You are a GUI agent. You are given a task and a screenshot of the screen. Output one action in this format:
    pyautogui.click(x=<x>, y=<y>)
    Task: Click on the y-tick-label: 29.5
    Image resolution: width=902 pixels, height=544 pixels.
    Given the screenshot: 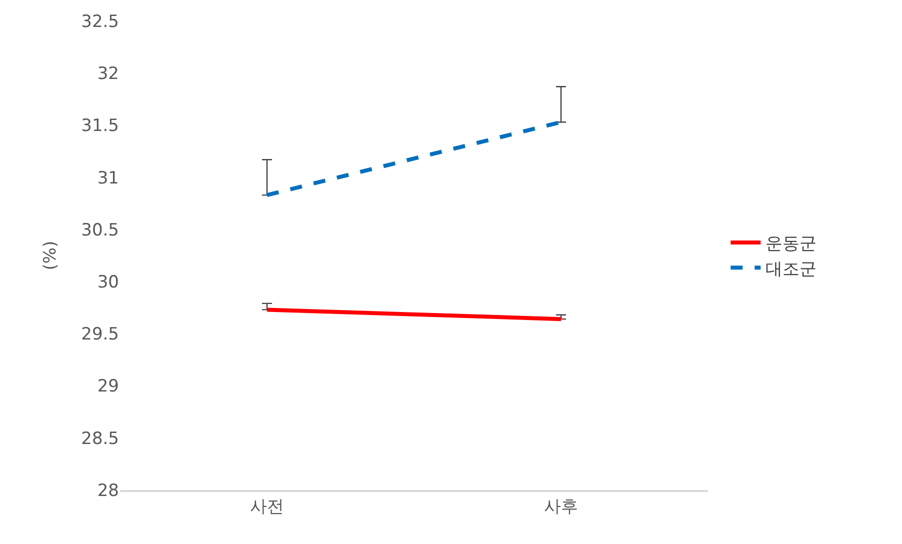 What is the action you would take?
    pyautogui.click(x=100, y=334)
    